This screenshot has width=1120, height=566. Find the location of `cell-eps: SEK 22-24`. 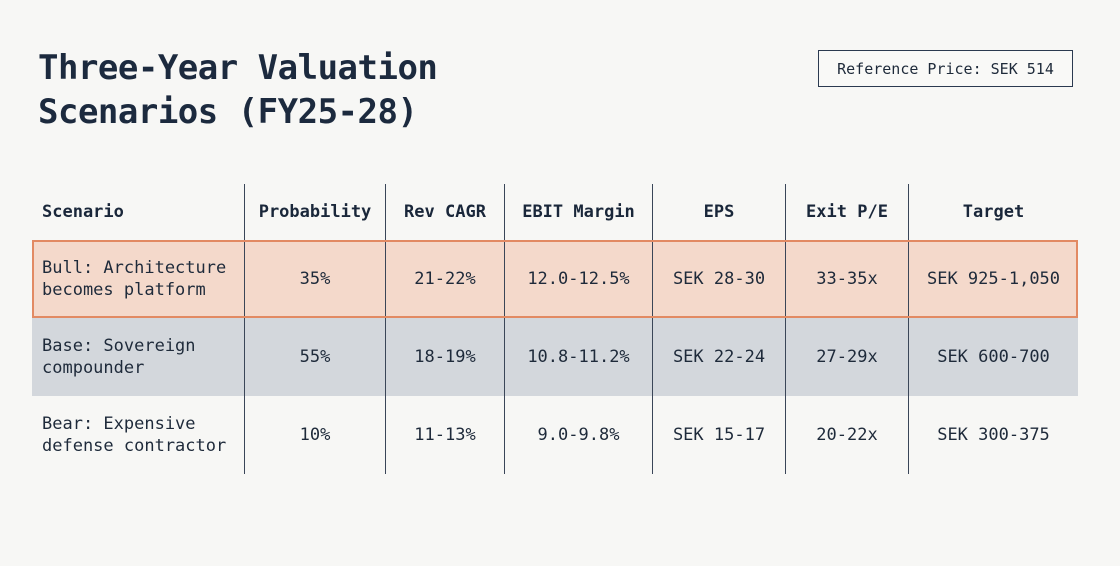

cell-eps: SEK 22-24 is located at coordinates (719, 357).